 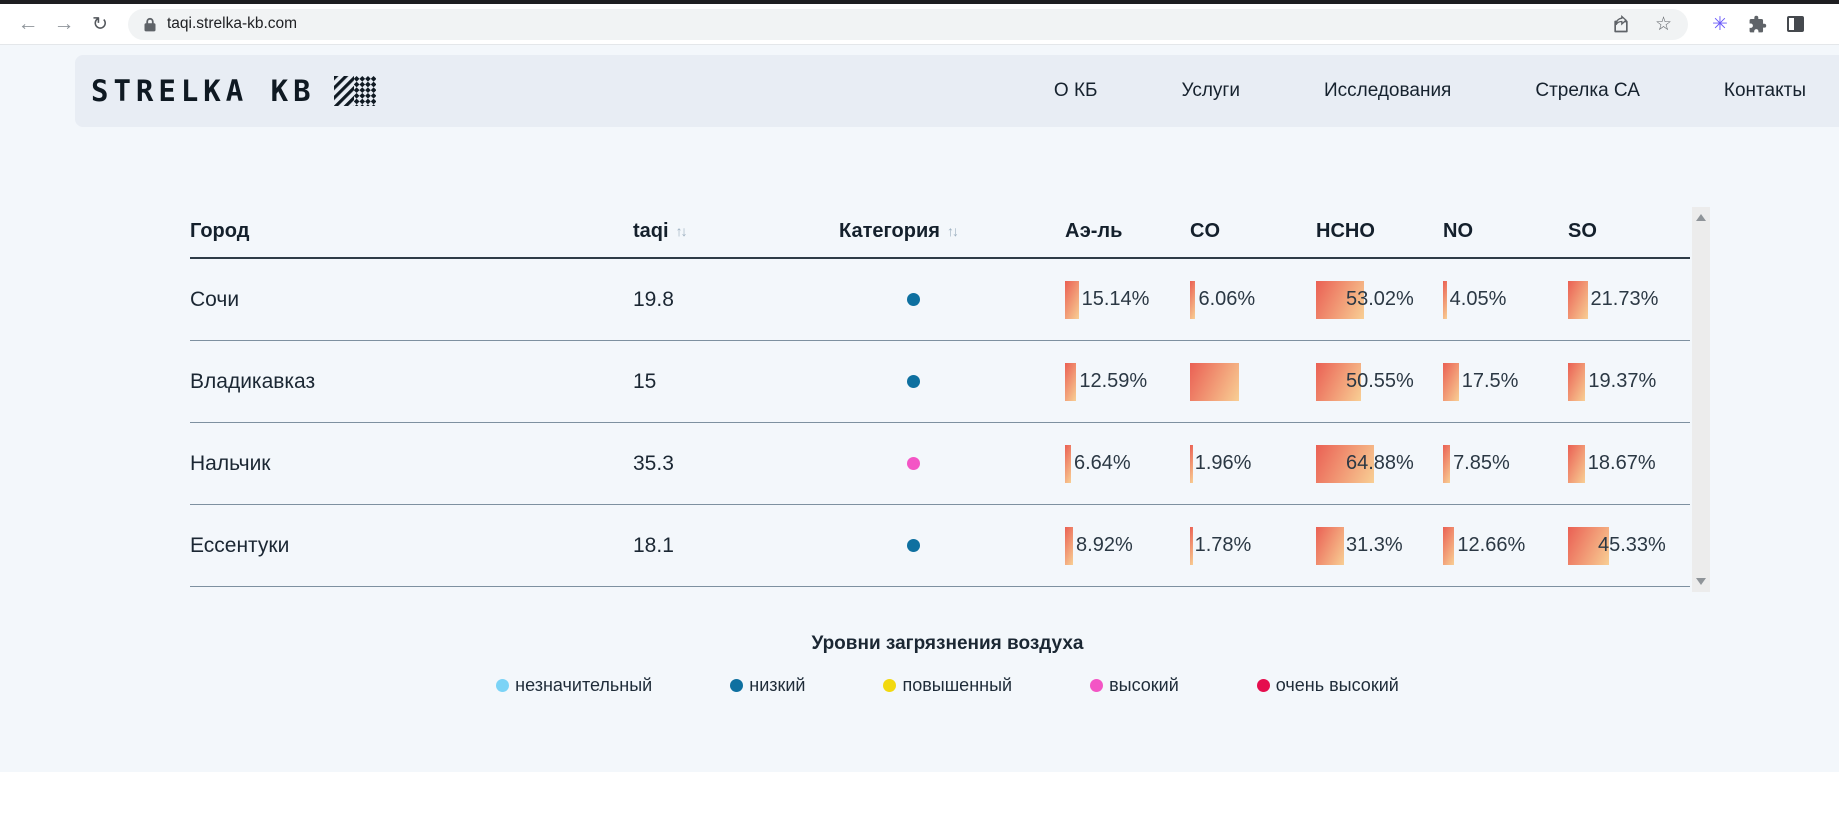 I want to click on share-icon, so click(x=1621, y=24).